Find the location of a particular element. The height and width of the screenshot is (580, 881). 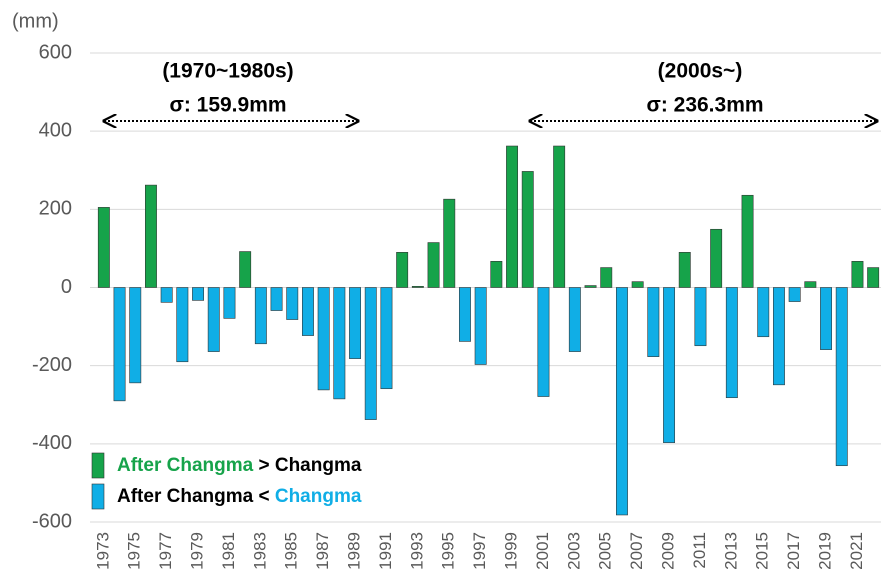

x-tick-label: 2013 is located at coordinates (730, 551).